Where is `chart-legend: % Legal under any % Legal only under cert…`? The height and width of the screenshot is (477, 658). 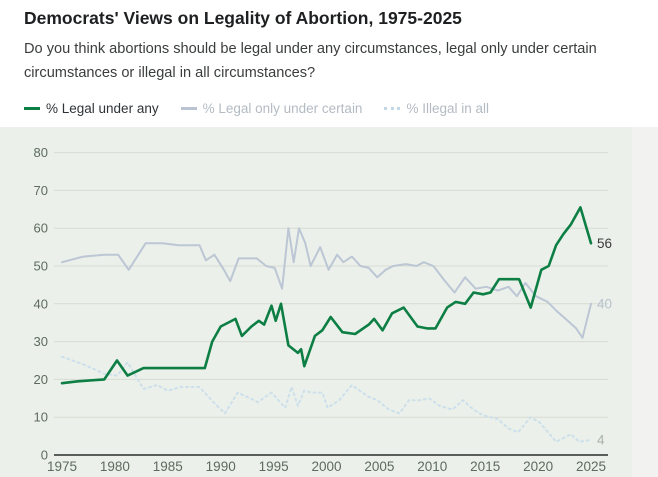
chart-legend: % Legal under any % Legal only under cert… is located at coordinates (256, 108).